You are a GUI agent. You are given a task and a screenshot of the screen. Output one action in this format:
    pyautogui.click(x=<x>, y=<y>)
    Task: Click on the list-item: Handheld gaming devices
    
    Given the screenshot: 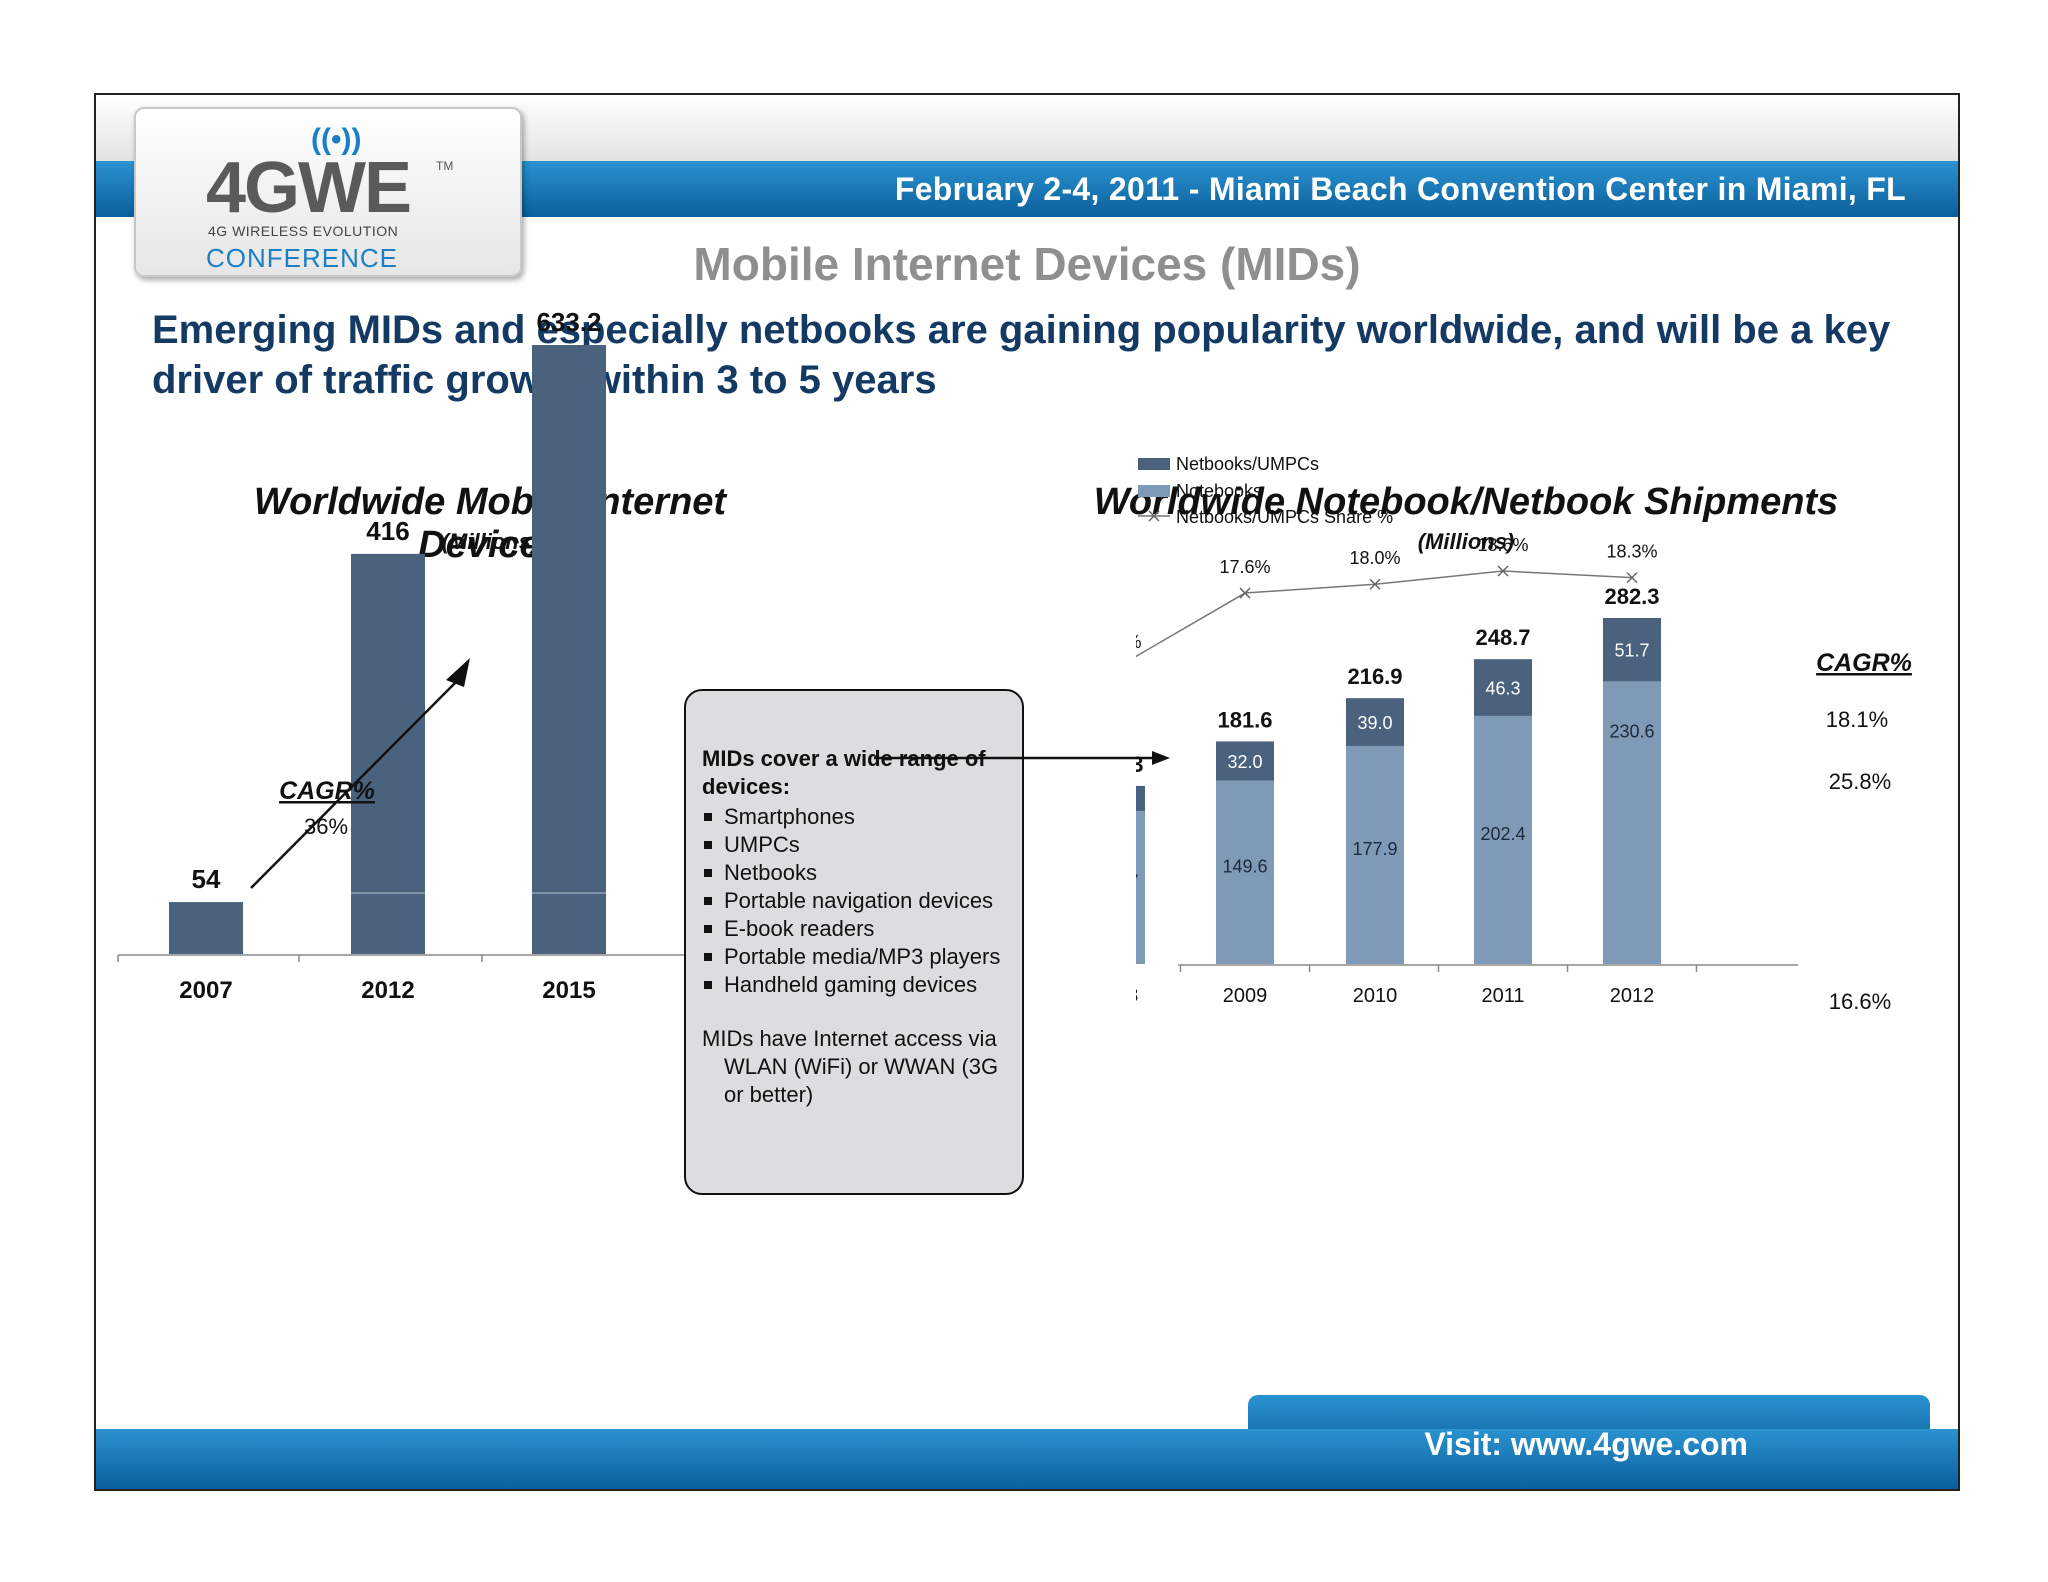 What is the action you would take?
    pyautogui.click(x=855, y=985)
    